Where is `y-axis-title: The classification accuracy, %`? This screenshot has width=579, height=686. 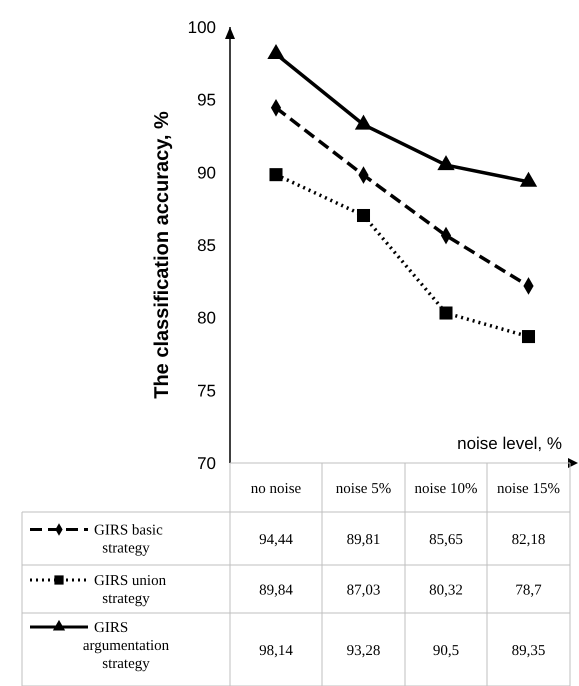
y-axis-title: The classification accuracy, % is located at coordinates (162, 255).